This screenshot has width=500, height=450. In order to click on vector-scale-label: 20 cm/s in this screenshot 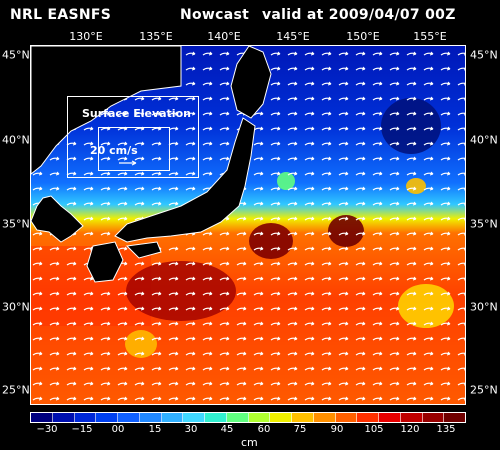, I will do `click(114, 150)`.